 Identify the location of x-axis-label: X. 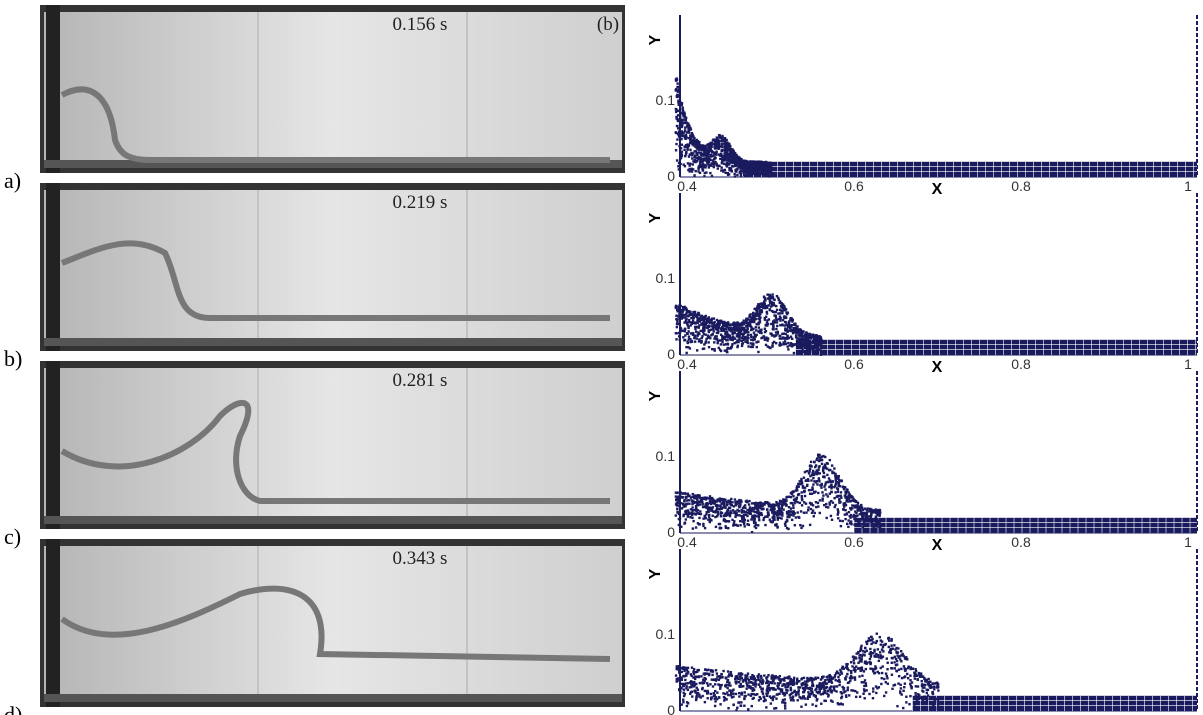
(937, 367).